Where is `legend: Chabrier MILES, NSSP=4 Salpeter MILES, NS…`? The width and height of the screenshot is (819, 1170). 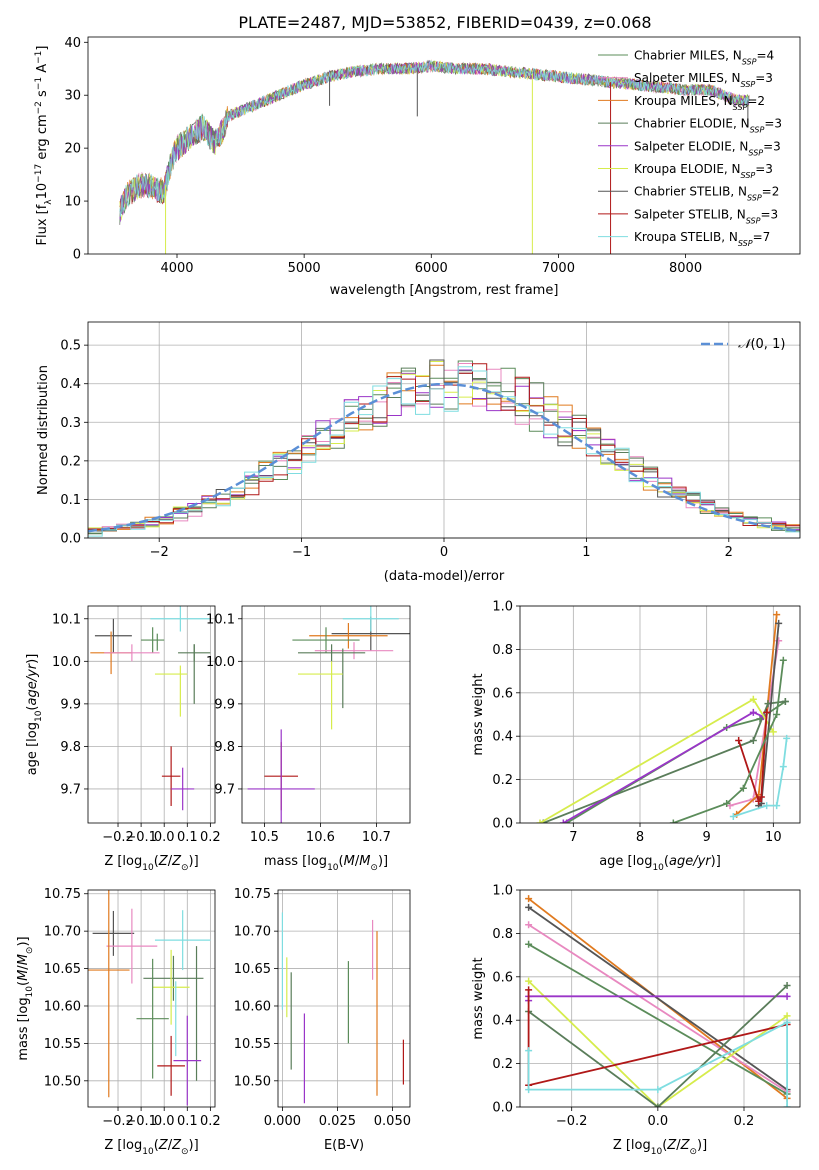
legend: Chabrier MILES, NSSP=4 Salpeter MILES, NS… is located at coordinates (690, 148).